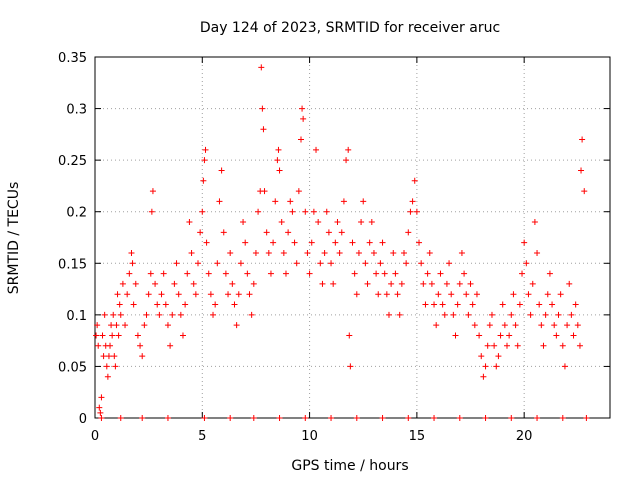  I want to click on x-tick-label: 15, so click(417, 436).